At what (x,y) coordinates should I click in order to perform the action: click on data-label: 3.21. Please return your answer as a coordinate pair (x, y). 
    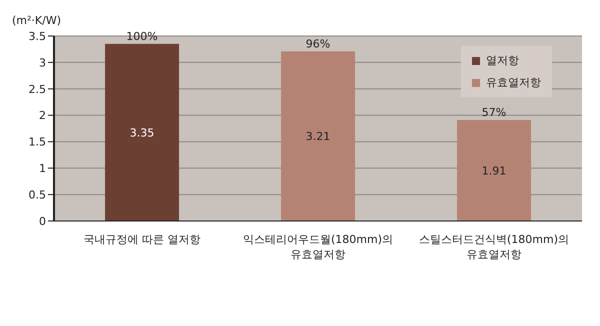
    Looking at the image, I should click on (318, 137).